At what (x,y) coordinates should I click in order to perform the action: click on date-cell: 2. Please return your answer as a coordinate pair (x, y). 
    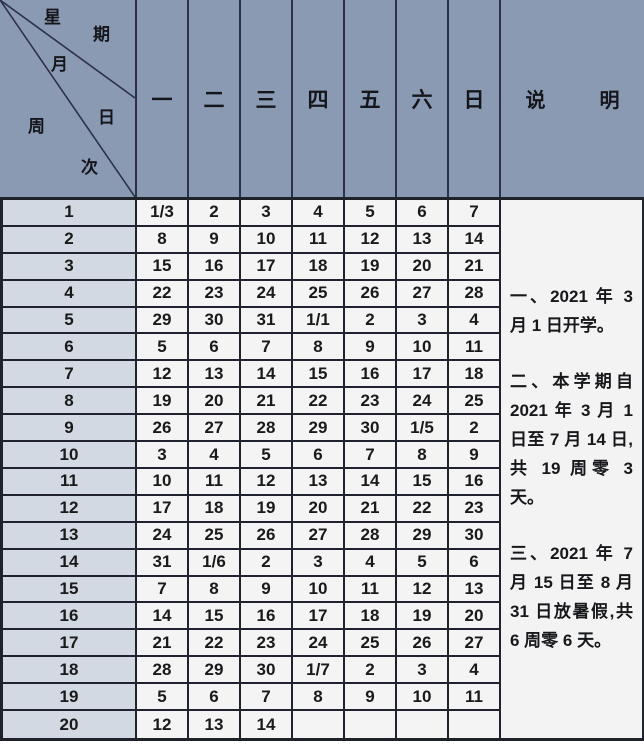
    Looking at the image, I should click on (215, 213).